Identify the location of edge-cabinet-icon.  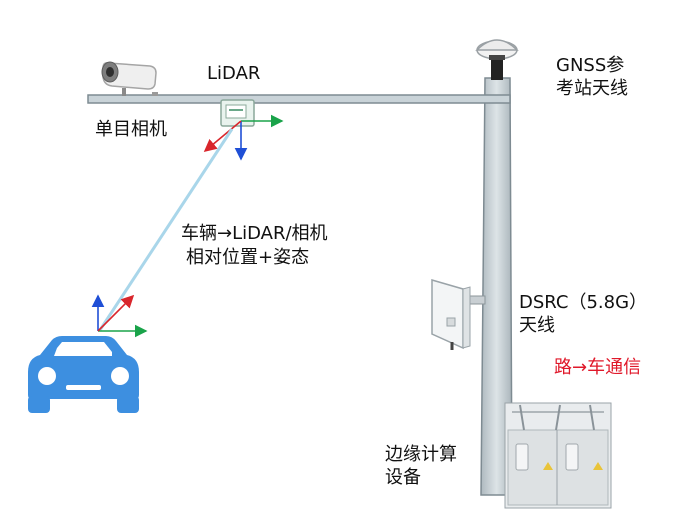
(558, 455).